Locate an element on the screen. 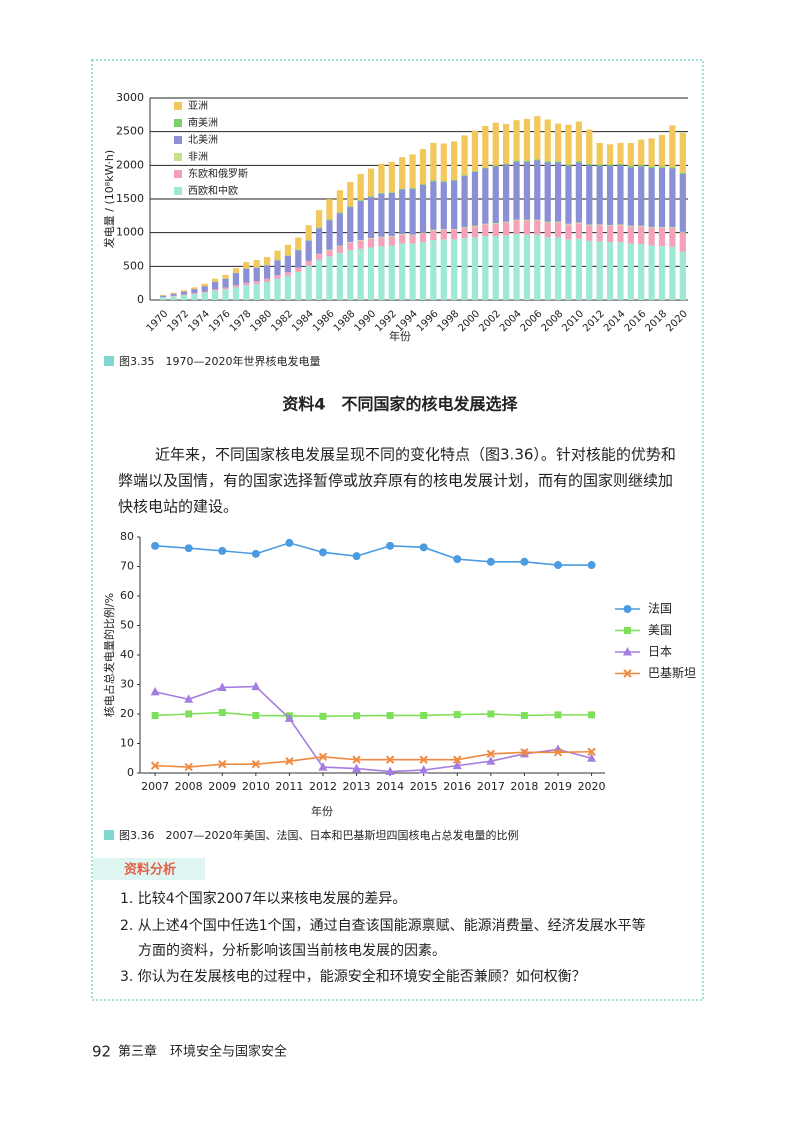 This screenshot has height=1122, width=800. y-tick-label: 1500 is located at coordinates (130, 198).